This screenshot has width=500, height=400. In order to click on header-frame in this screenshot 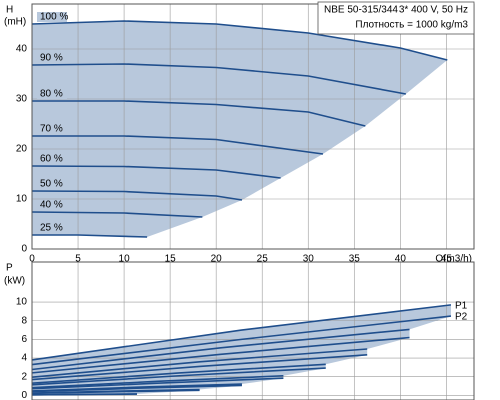, I will do `click(396, 18)`.